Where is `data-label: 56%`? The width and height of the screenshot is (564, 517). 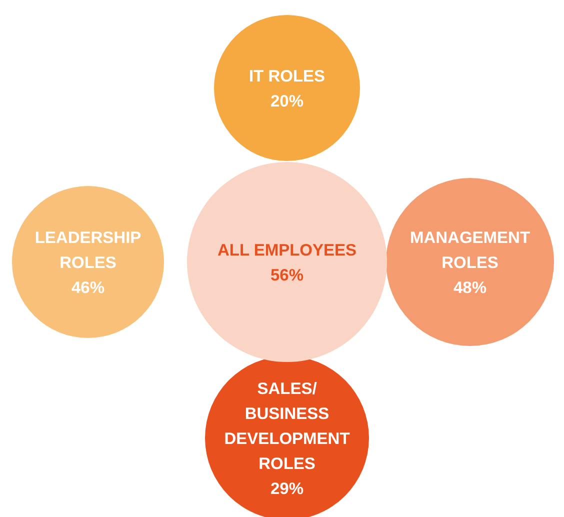
data-label: 56% is located at coordinates (287, 275).